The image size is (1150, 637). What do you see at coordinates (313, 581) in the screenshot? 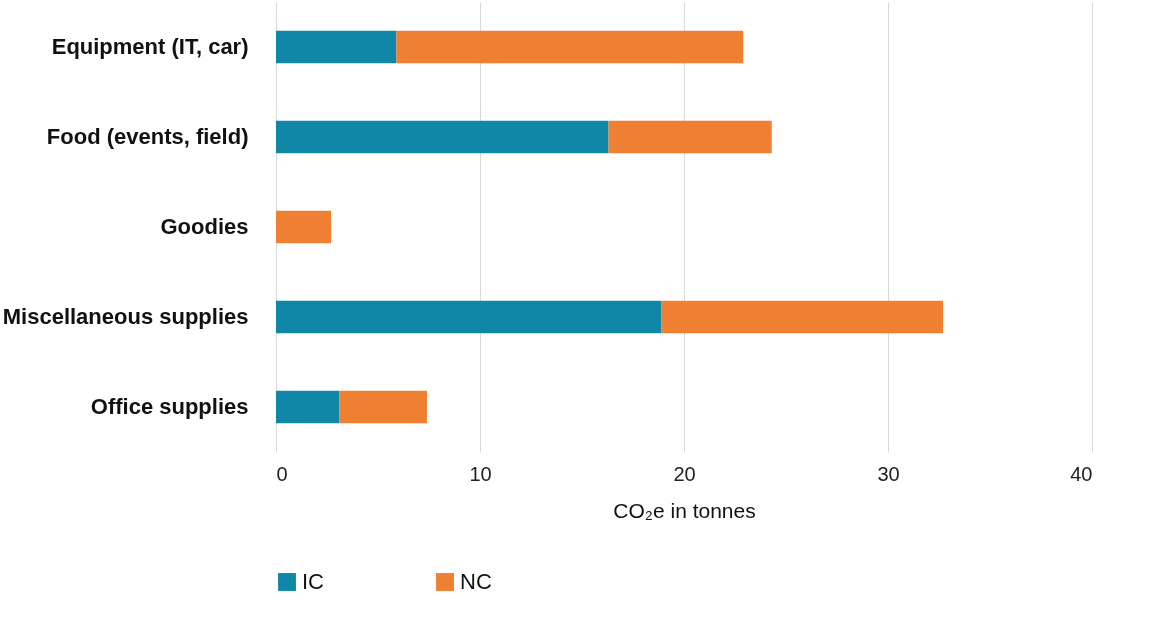
I see `legend-label: IC` at bounding box center [313, 581].